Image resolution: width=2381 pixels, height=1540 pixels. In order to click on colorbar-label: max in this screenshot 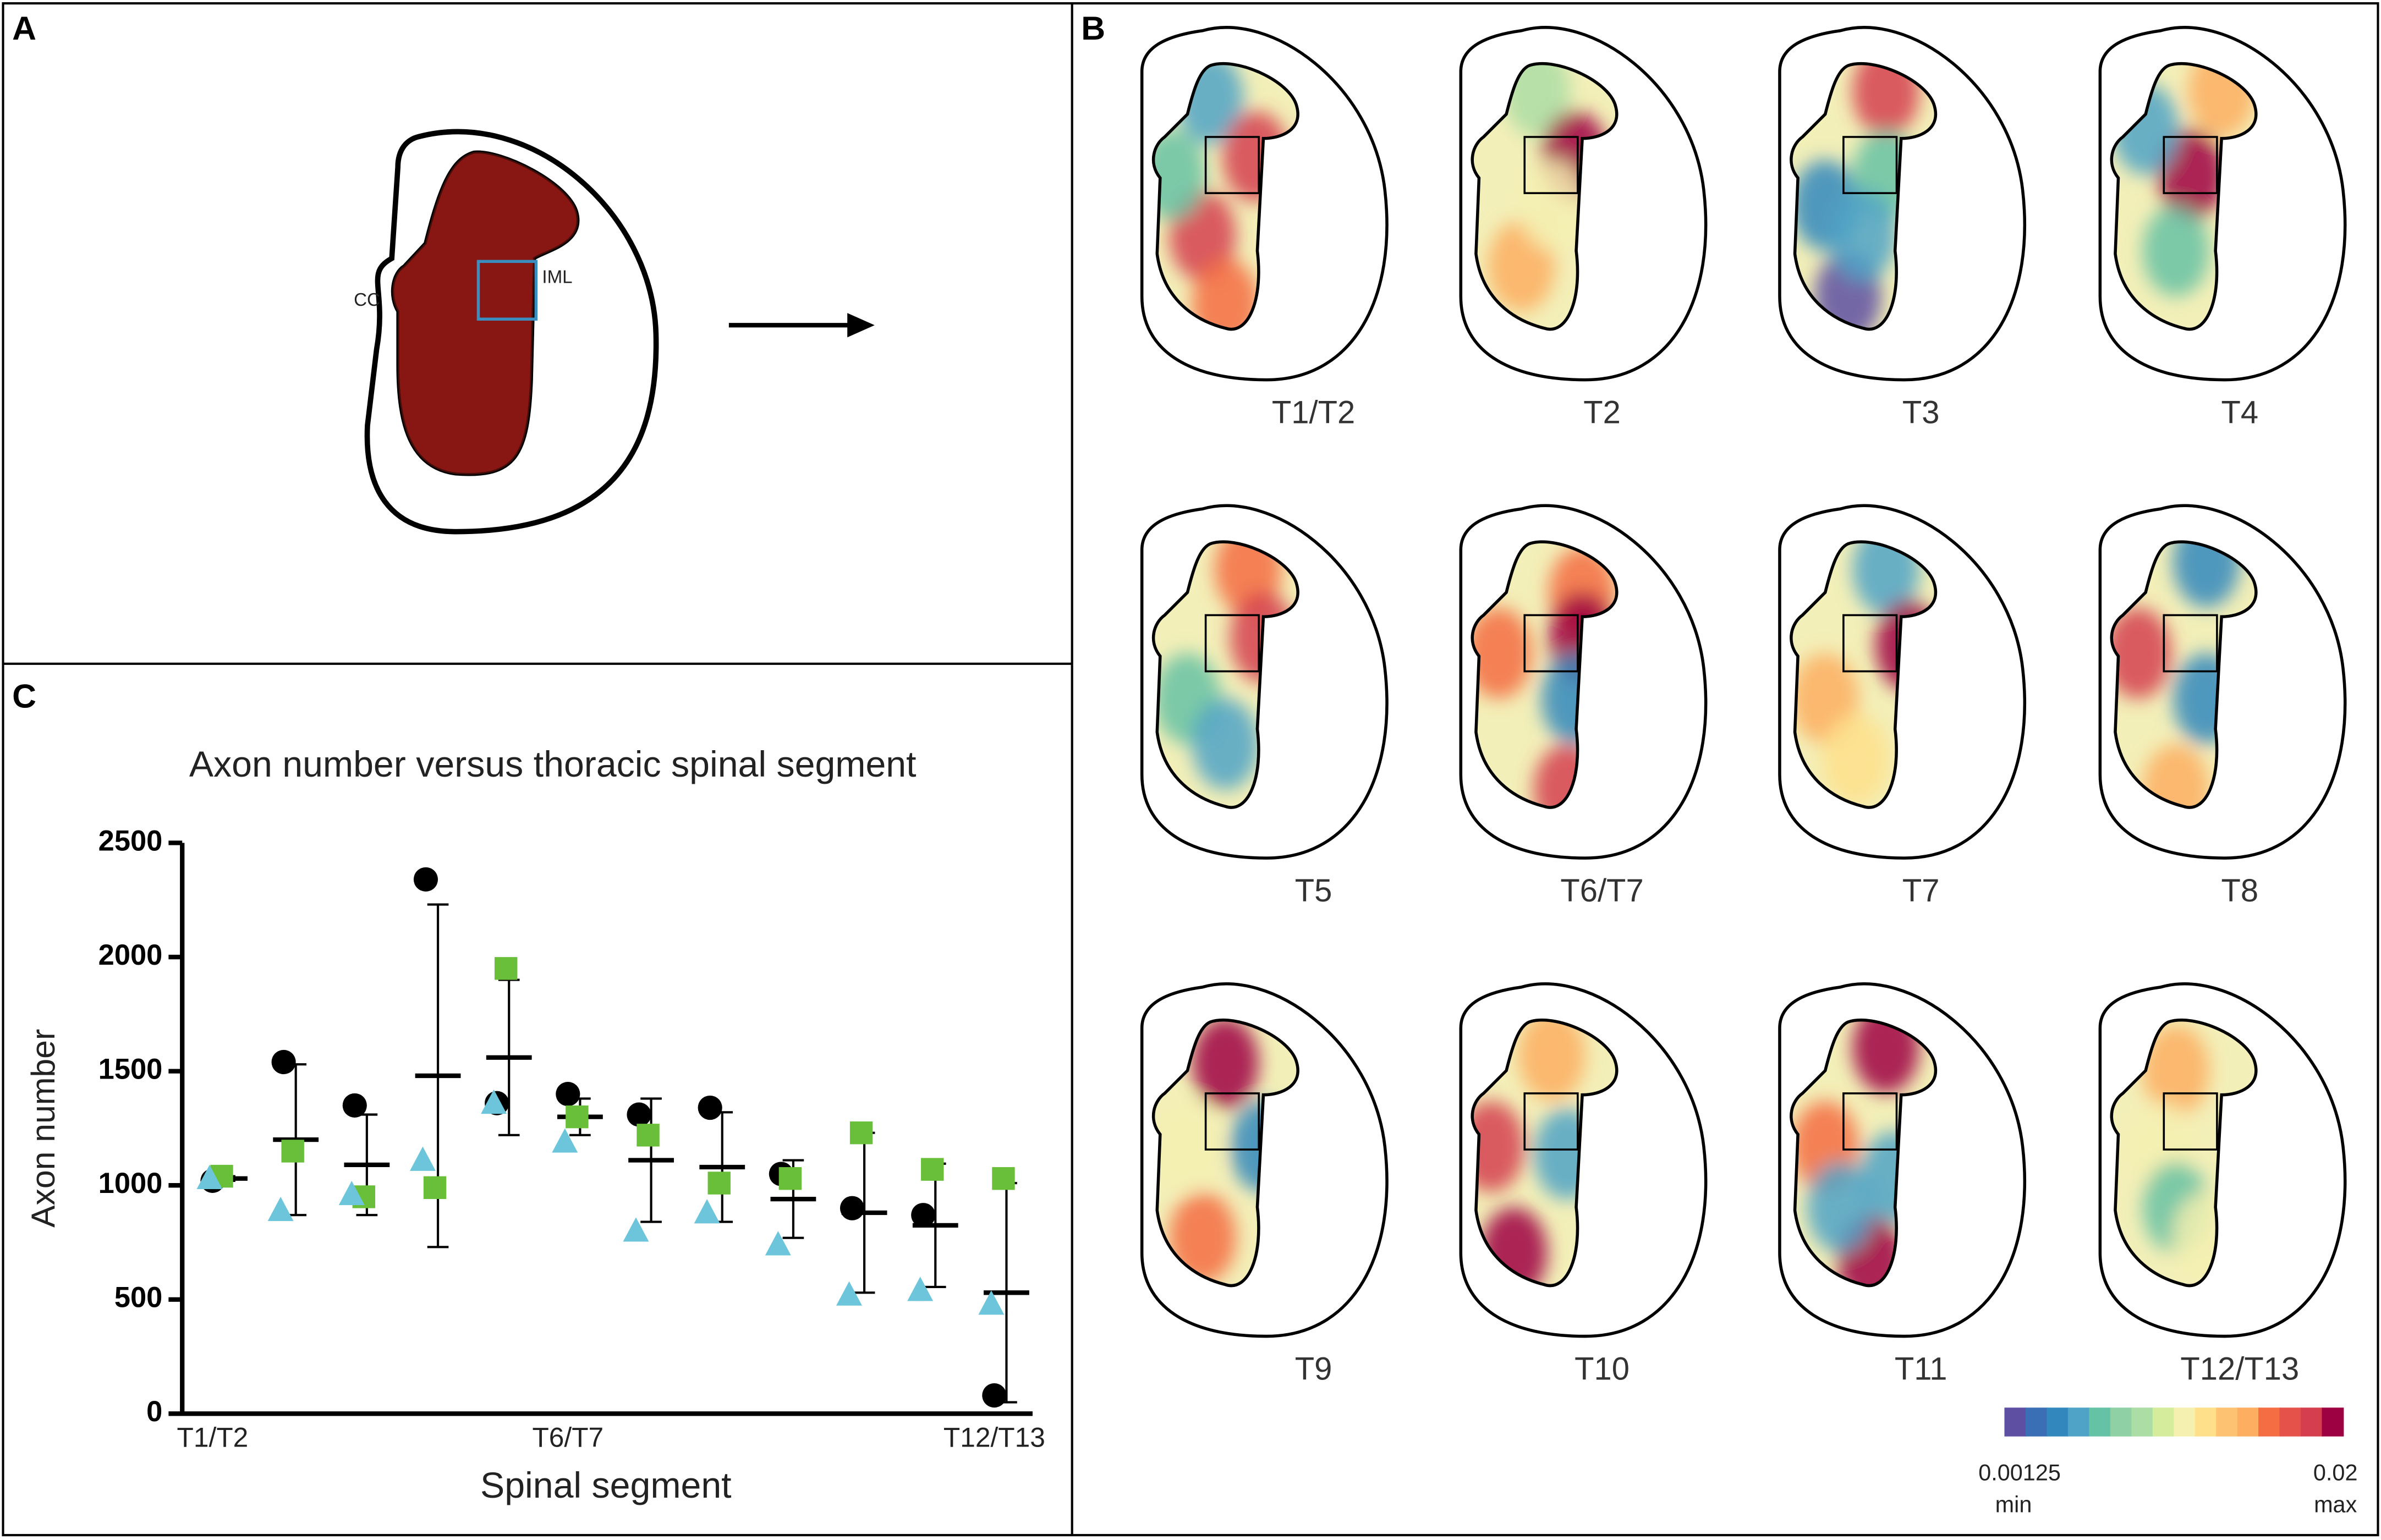, I will do `click(2335, 1505)`.